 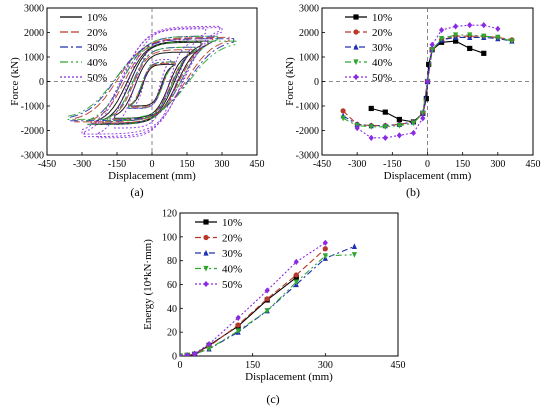 I want to click on legend-label: 30%, so click(x=97, y=48).